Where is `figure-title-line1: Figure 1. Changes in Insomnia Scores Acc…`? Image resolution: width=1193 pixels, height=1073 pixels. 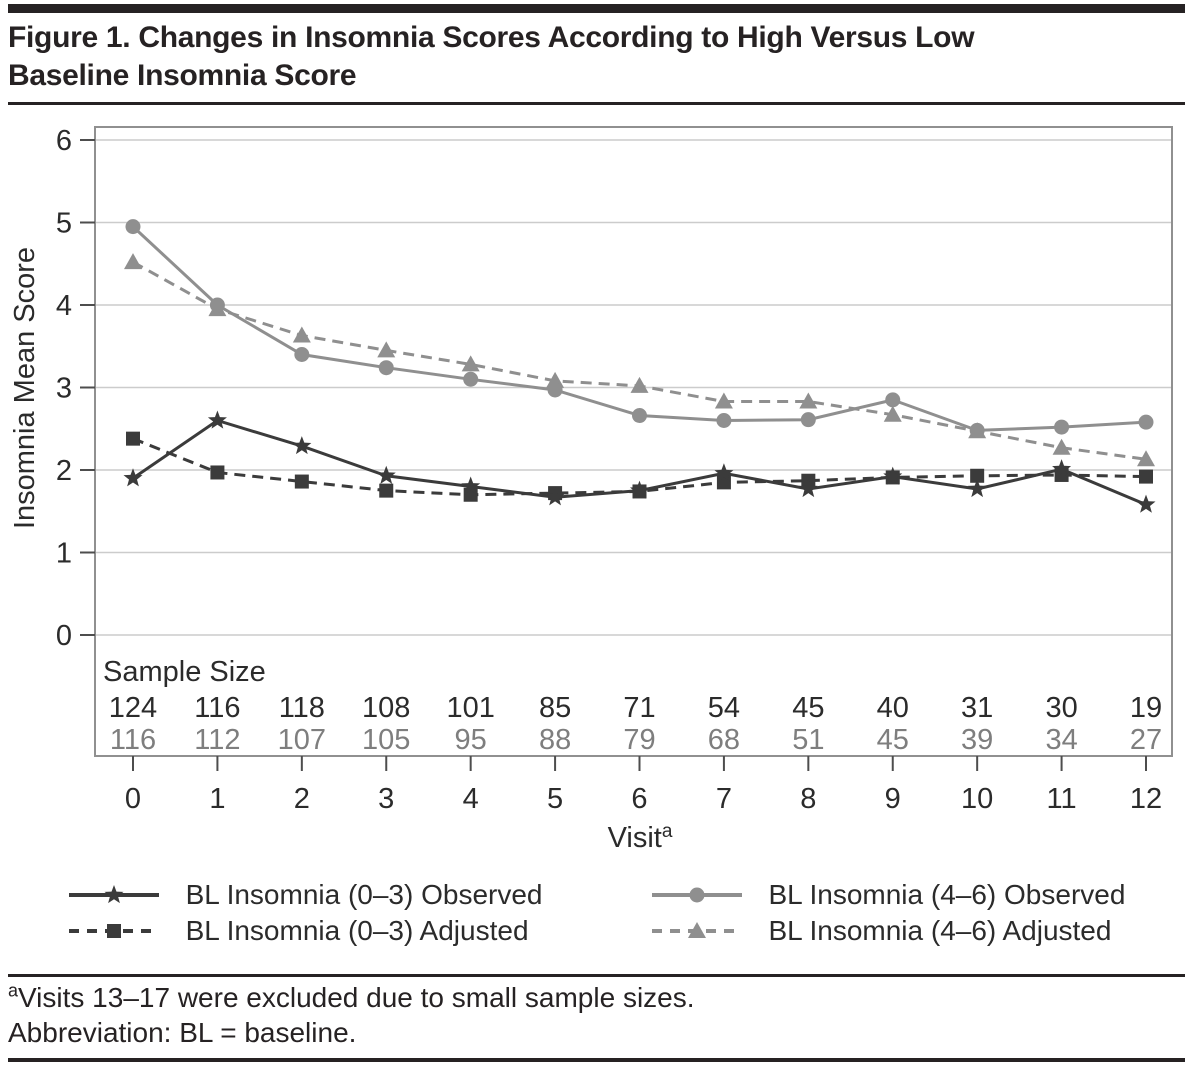 figure-title-line1: Figure 1. Changes in Insomnia Scores Acc… is located at coordinates (491, 37).